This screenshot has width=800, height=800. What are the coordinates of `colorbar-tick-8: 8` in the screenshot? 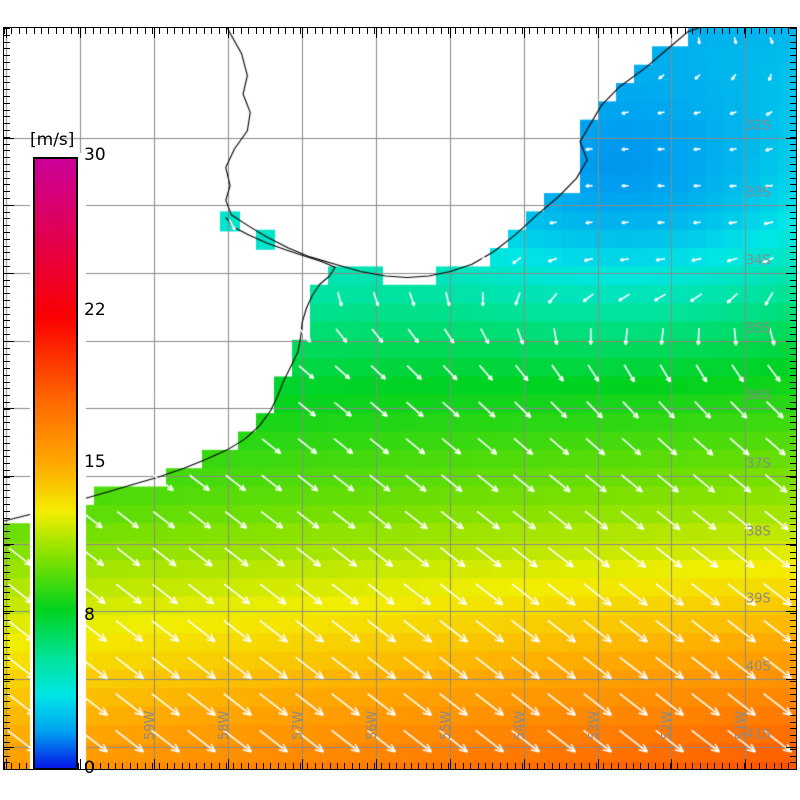 It's located at (89, 615).